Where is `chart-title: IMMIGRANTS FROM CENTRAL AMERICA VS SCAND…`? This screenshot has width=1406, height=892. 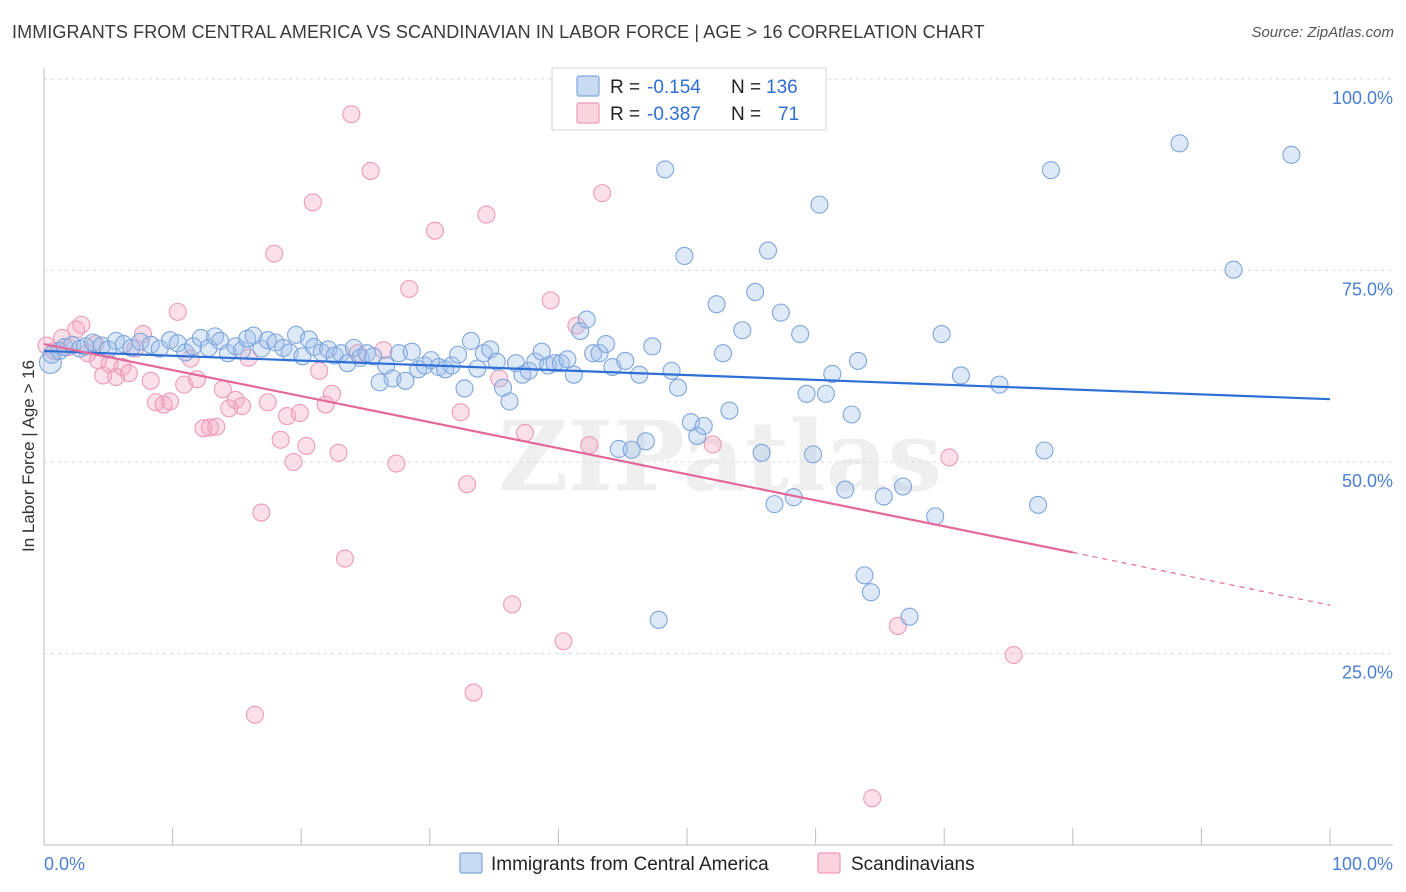
chart-title: IMMIGRANTS FROM CENTRAL AMERICA VS SCAND… is located at coordinates (498, 32).